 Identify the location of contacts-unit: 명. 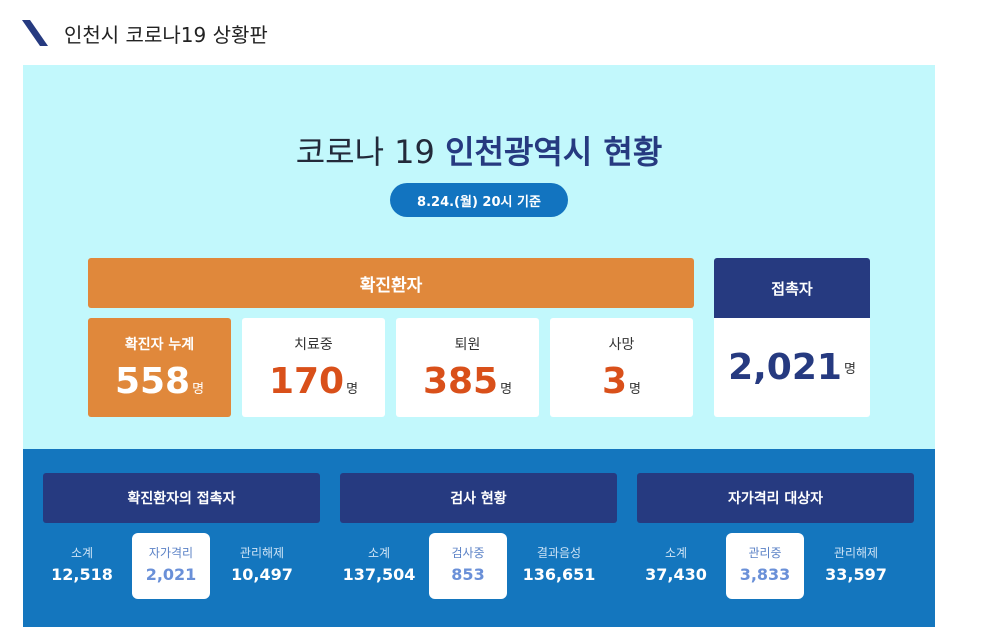
(849, 369).